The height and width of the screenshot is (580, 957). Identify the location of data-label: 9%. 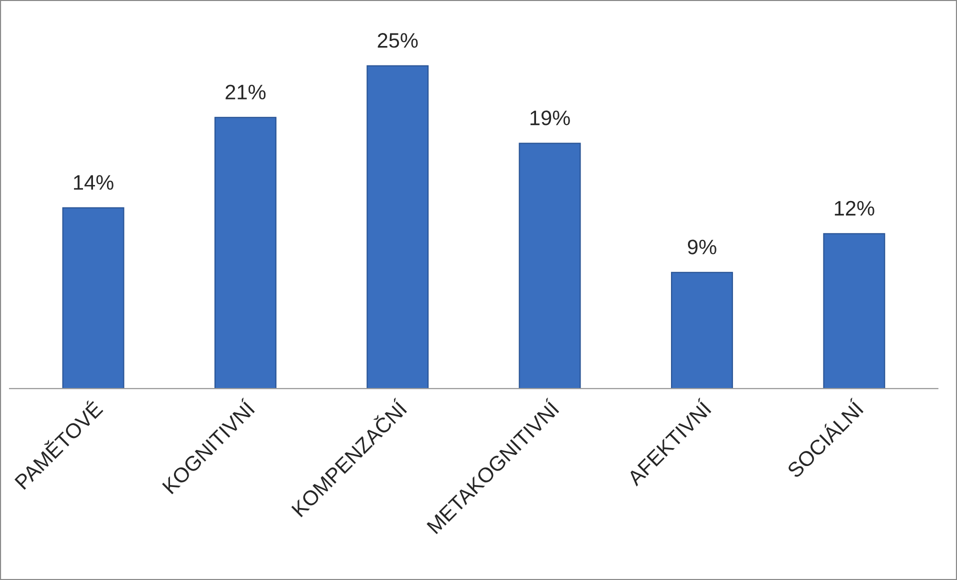
(702, 247).